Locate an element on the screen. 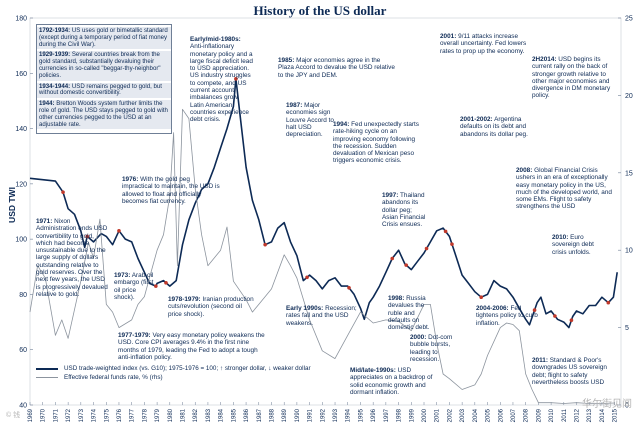 This screenshot has height=432, width=640. x-tick-label: 1971 is located at coordinates (56, 415).